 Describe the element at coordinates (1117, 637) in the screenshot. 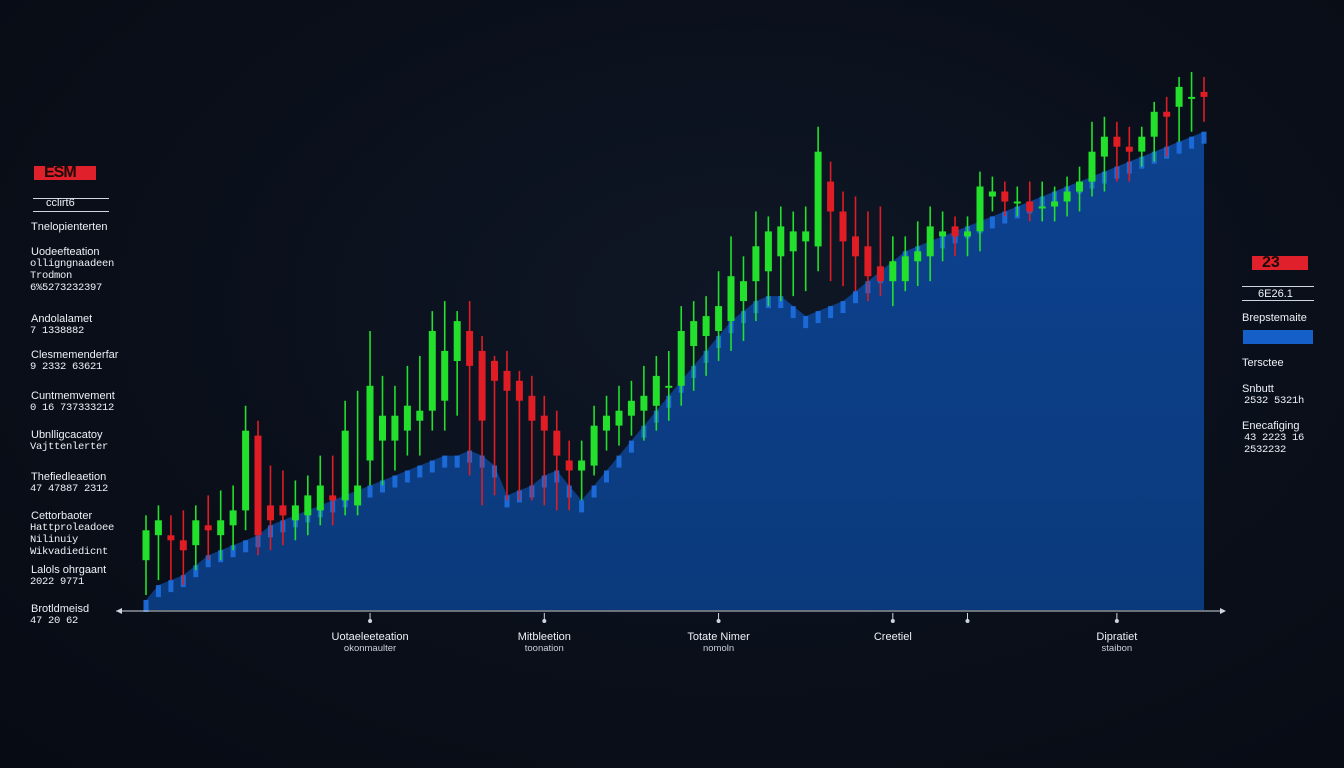

I see `x-label-line1: Dipratiet` at that location.